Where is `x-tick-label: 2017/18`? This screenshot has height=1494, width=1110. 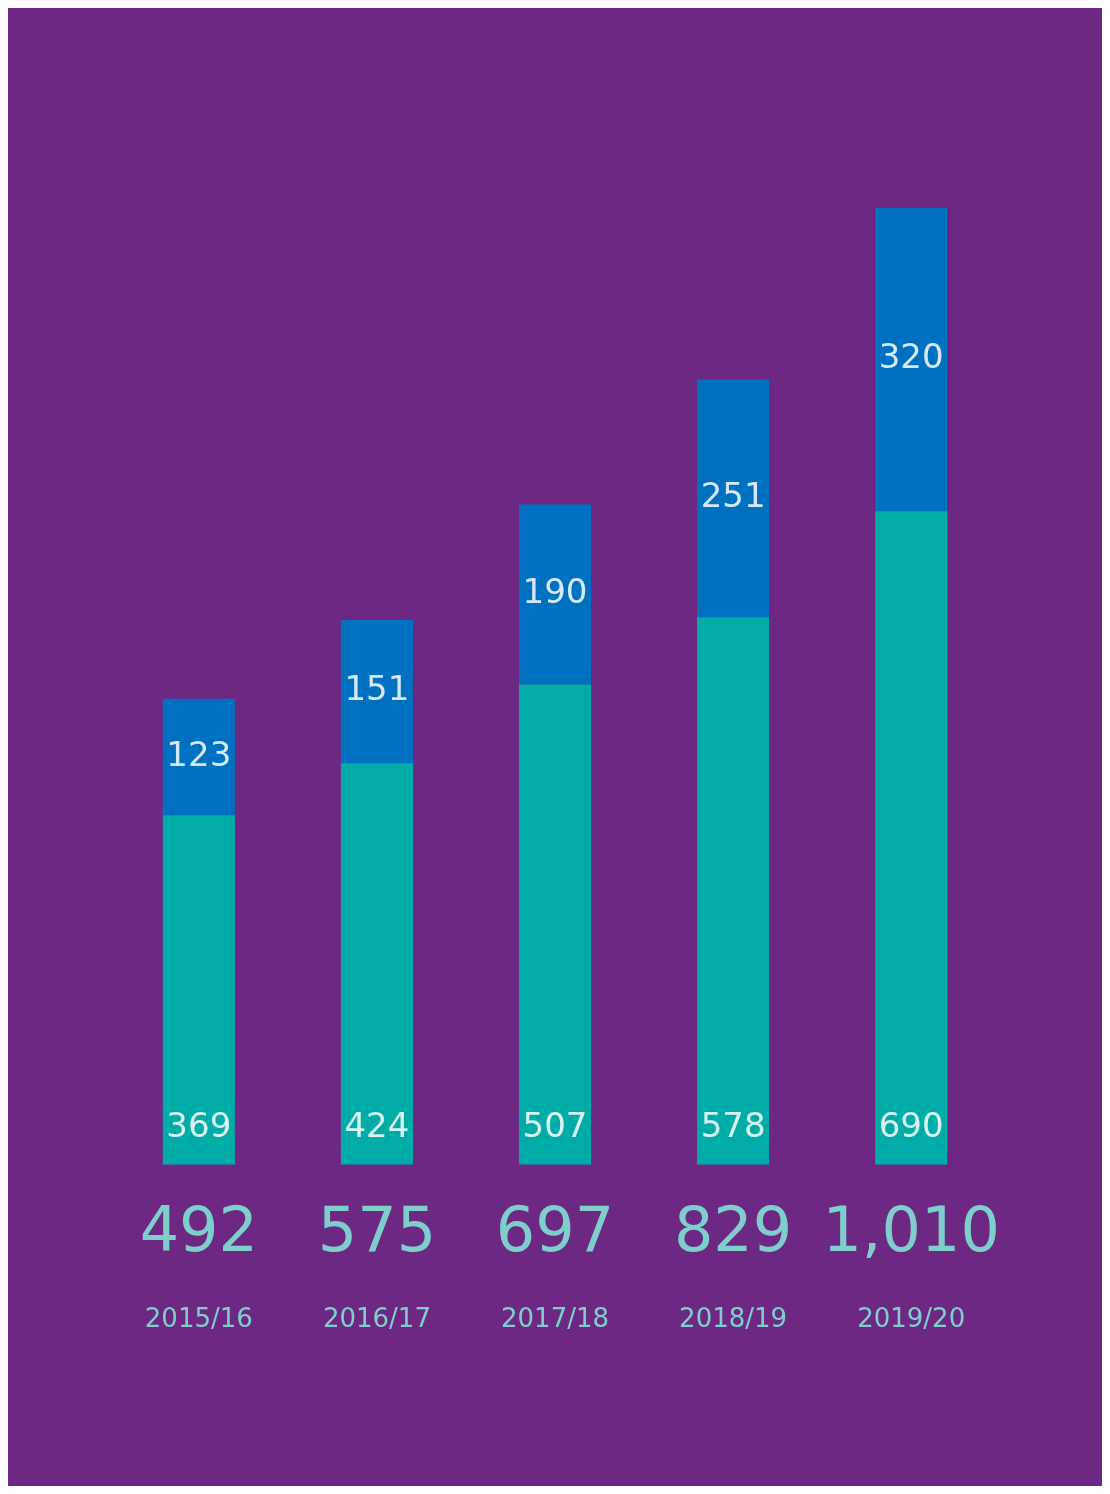
x-tick-label: 2017/18 is located at coordinates (555, 1318).